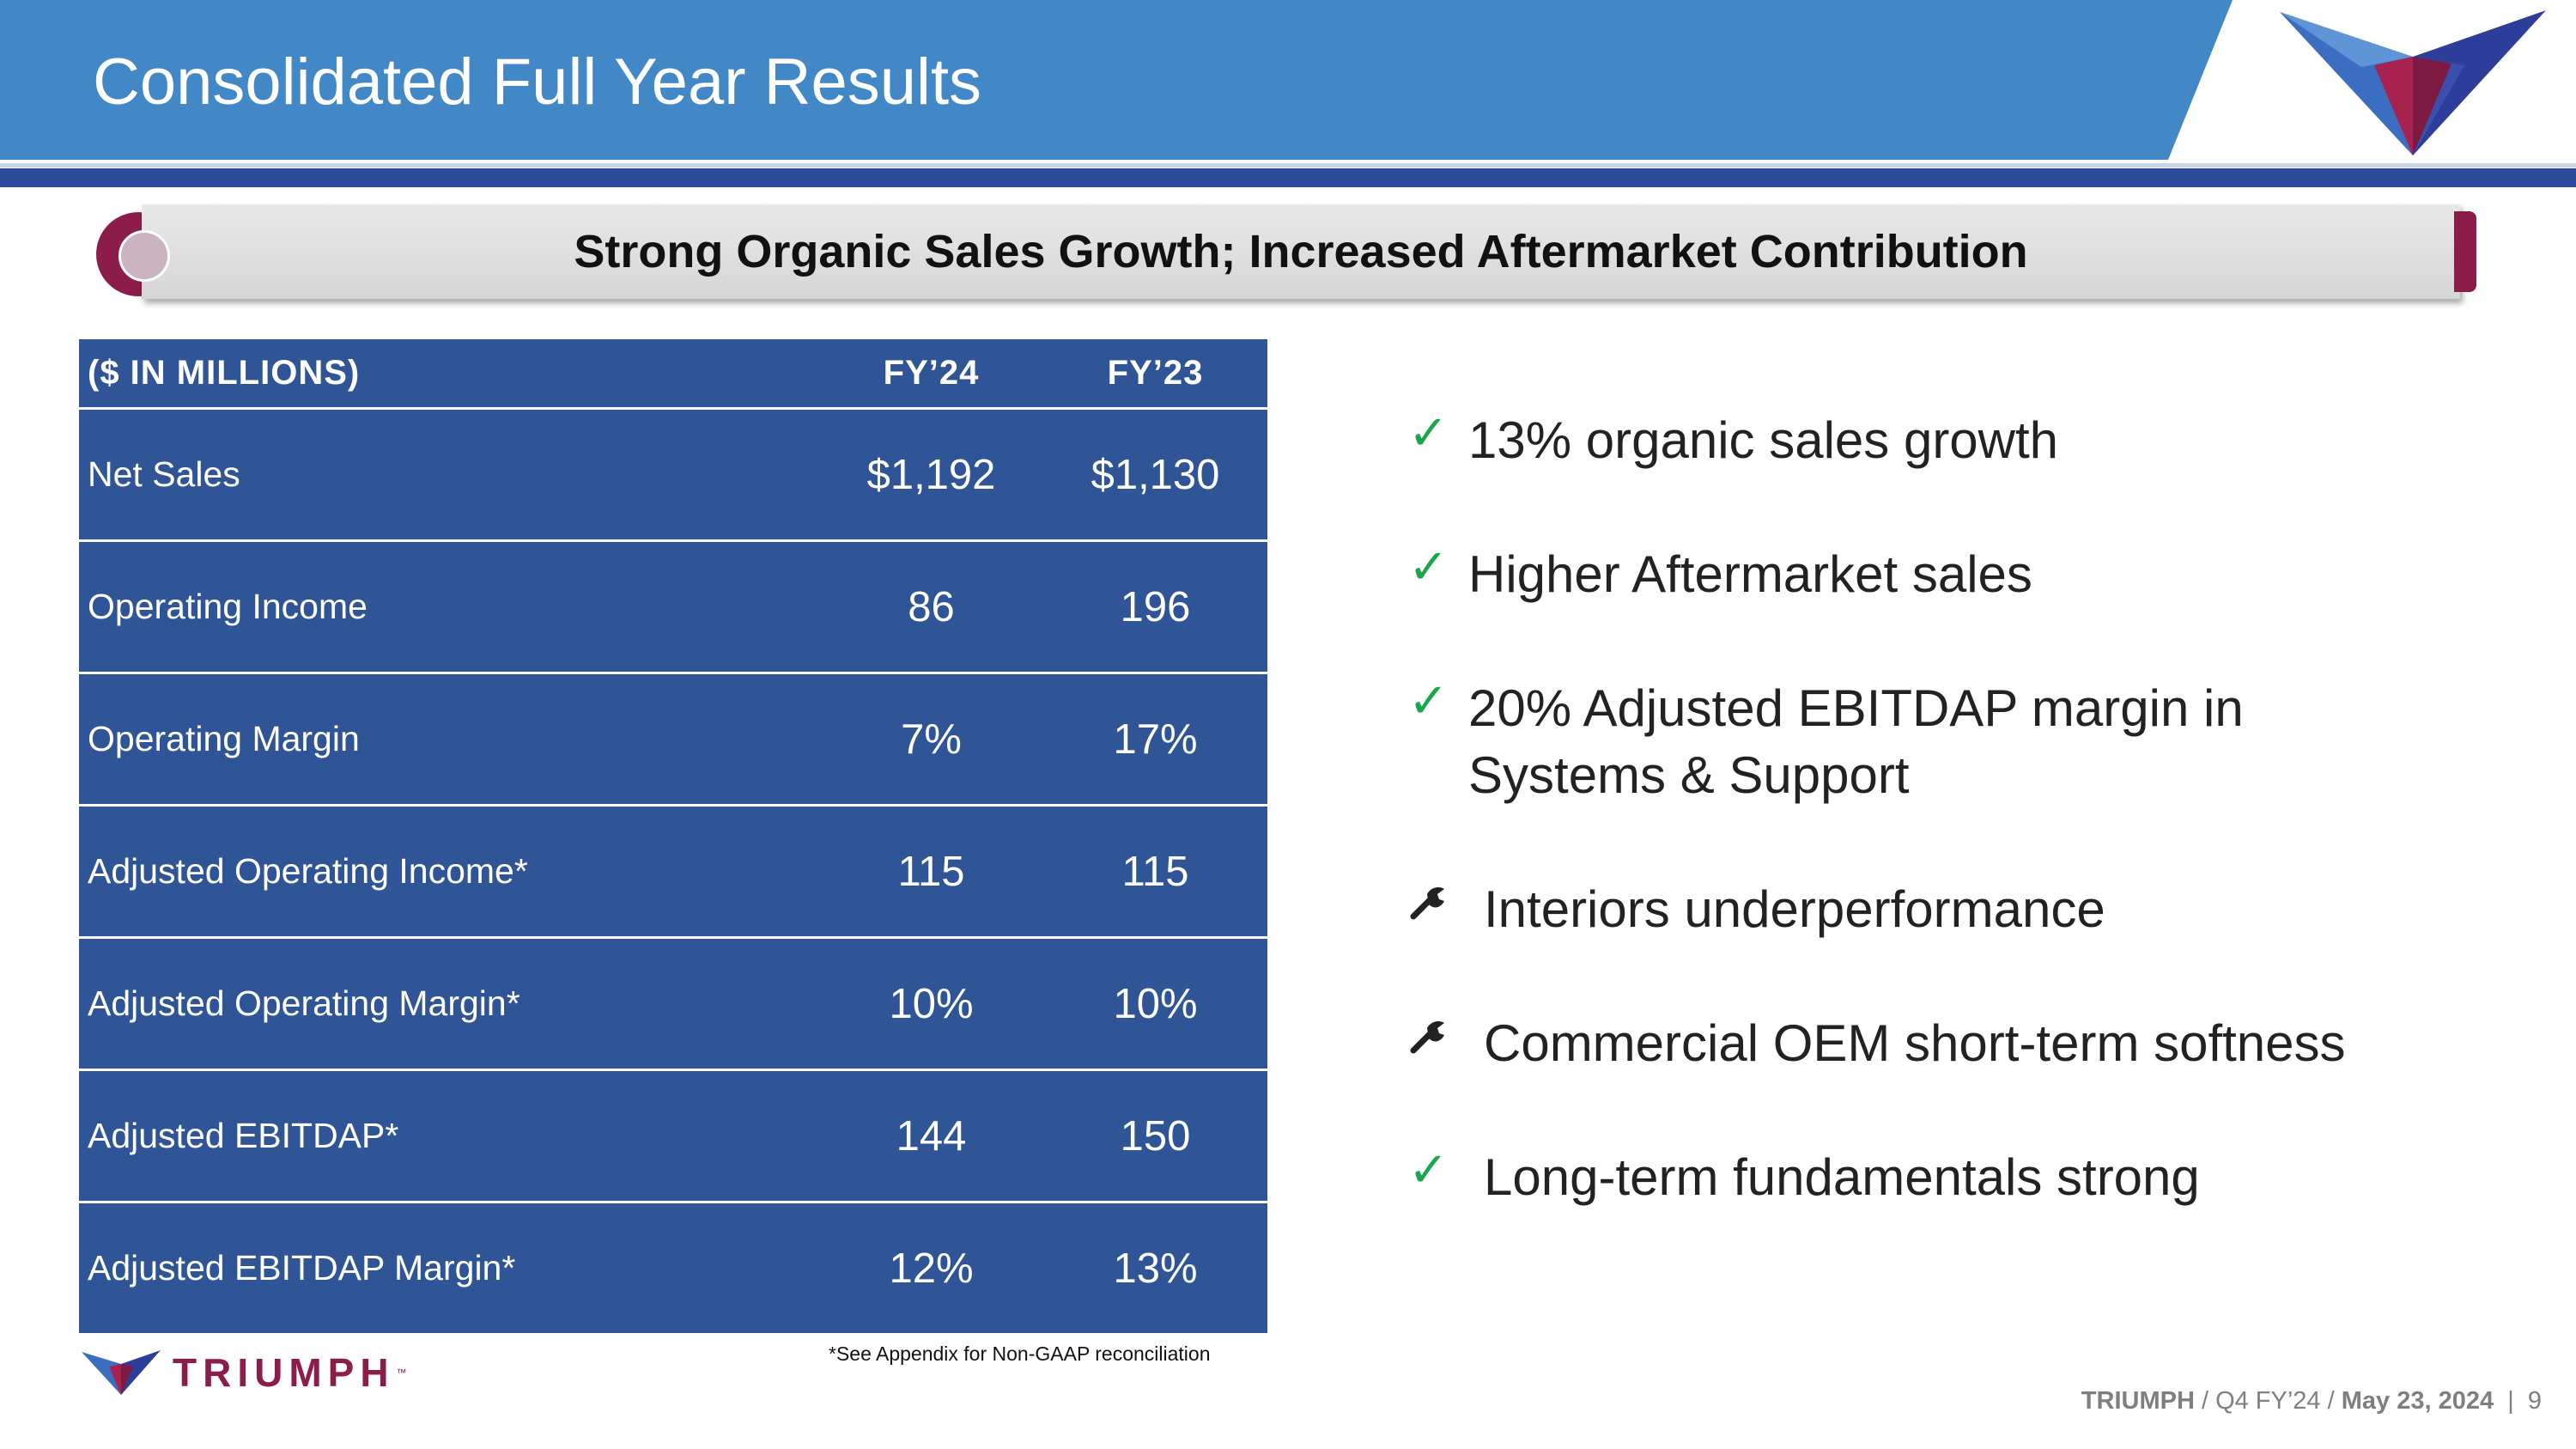 This screenshot has width=2576, height=1449. I want to click on header-rule-thin, so click(1288, 165).